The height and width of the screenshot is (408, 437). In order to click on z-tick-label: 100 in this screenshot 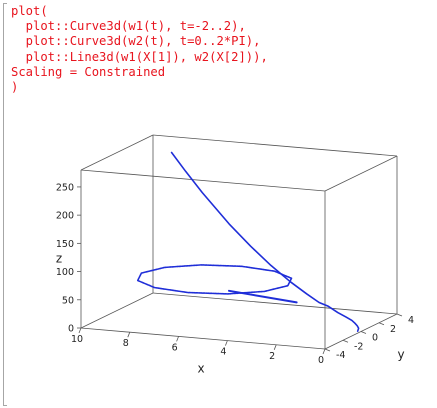, I will do `click(65, 272)`.